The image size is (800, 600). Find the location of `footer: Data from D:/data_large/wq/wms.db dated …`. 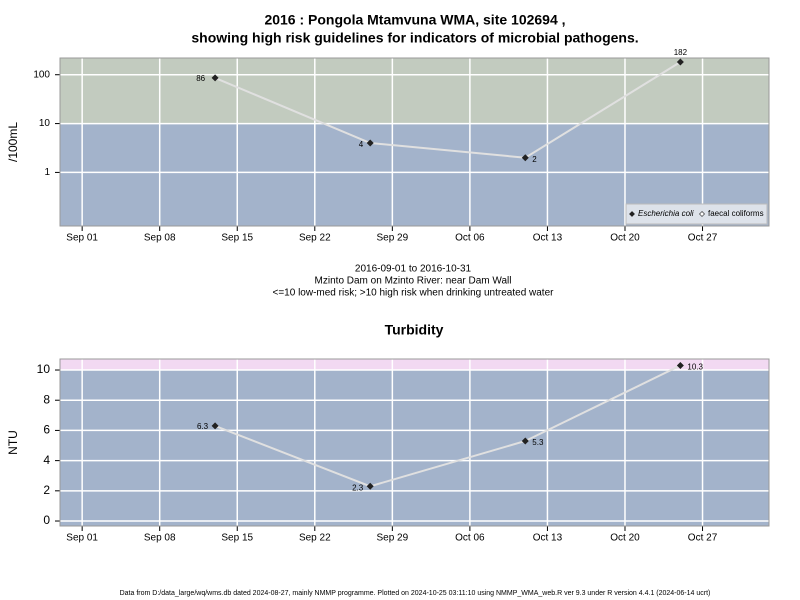

footer: Data from D:/data_large/wq/wms.db dated … is located at coordinates (415, 593).